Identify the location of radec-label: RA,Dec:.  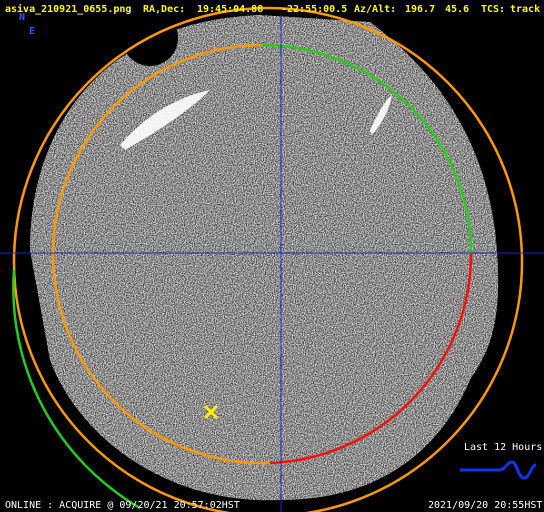
(164, 9).